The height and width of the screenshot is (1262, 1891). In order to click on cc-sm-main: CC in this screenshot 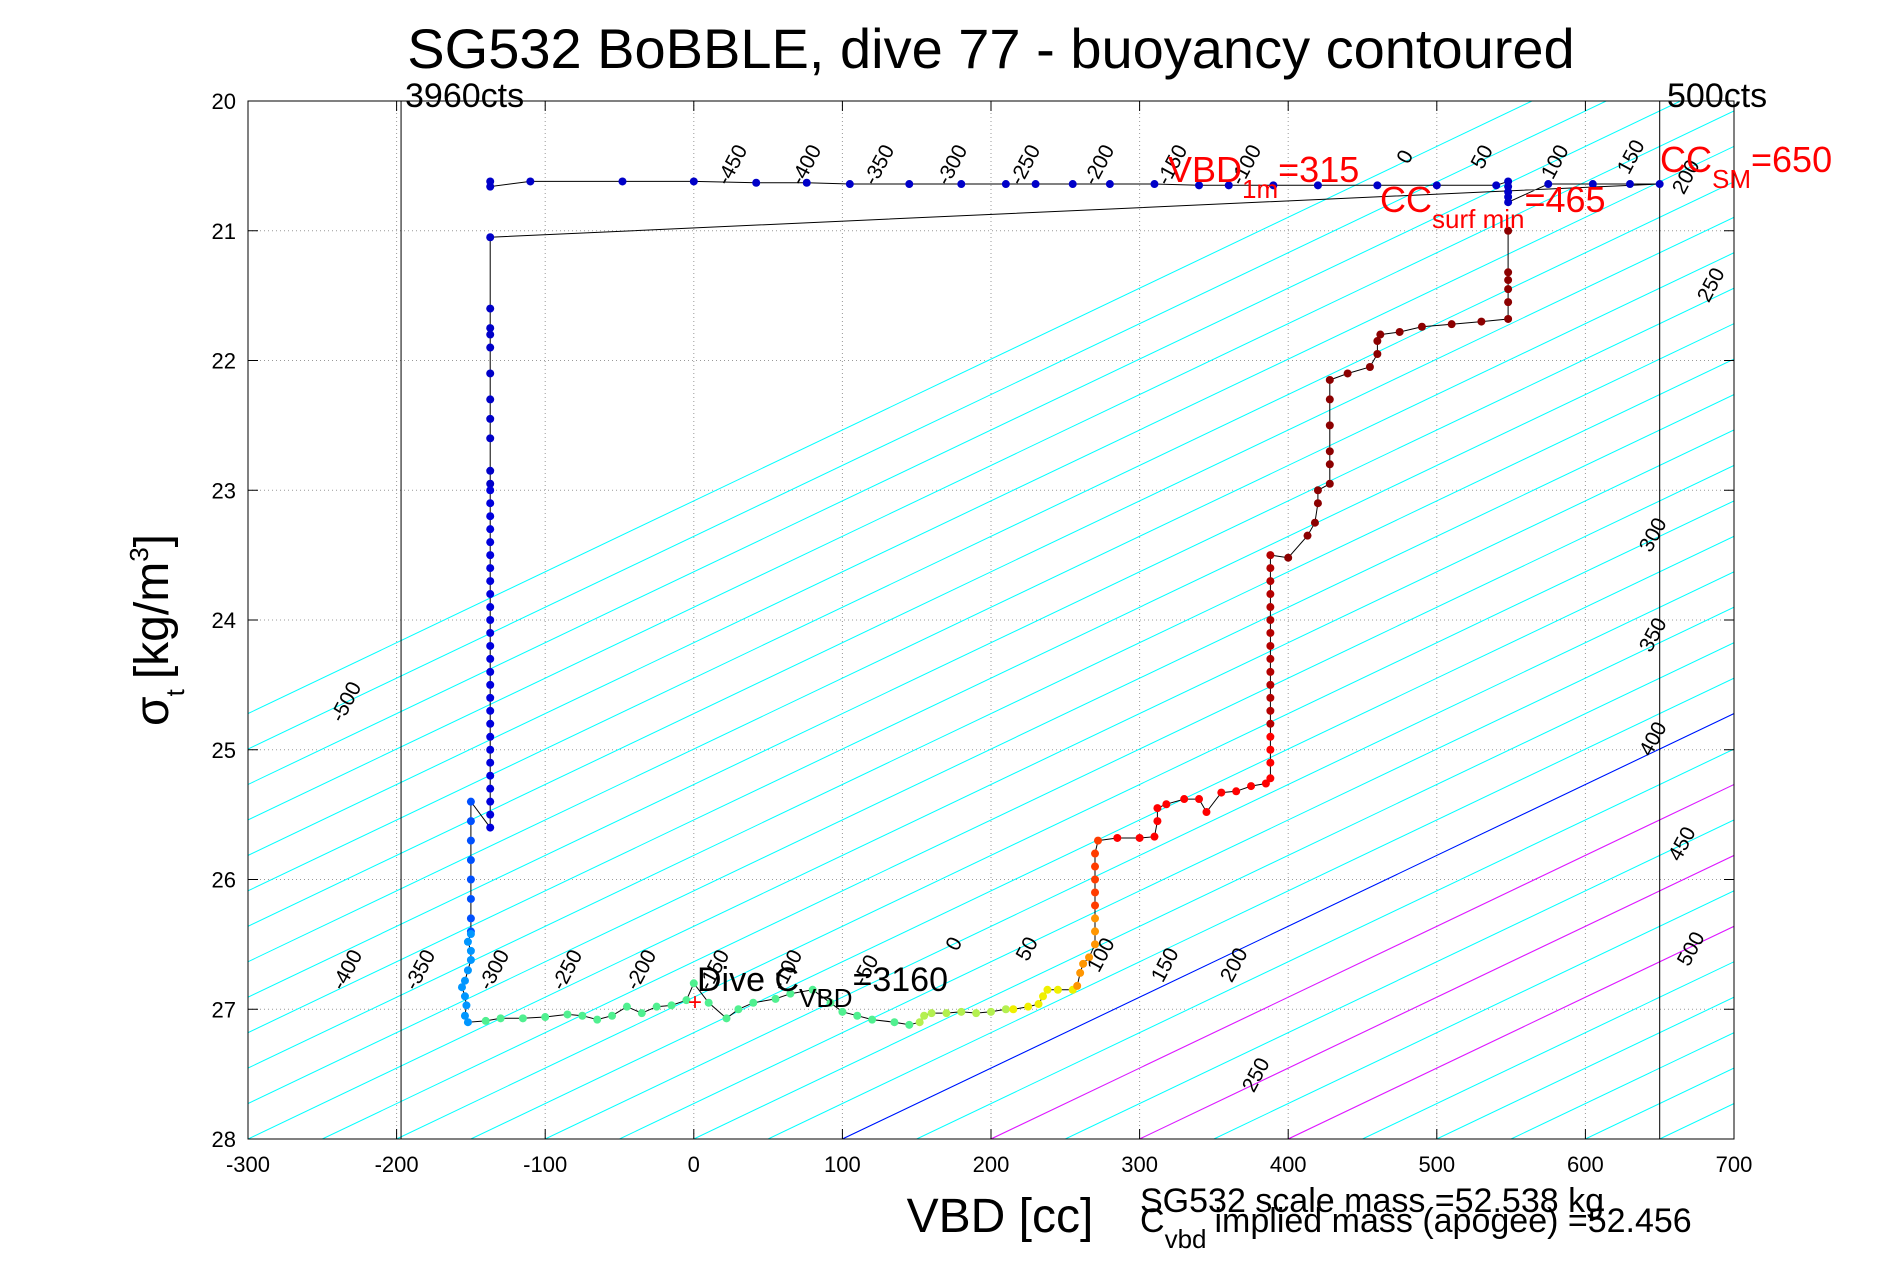, I will do `click(1686, 159)`.